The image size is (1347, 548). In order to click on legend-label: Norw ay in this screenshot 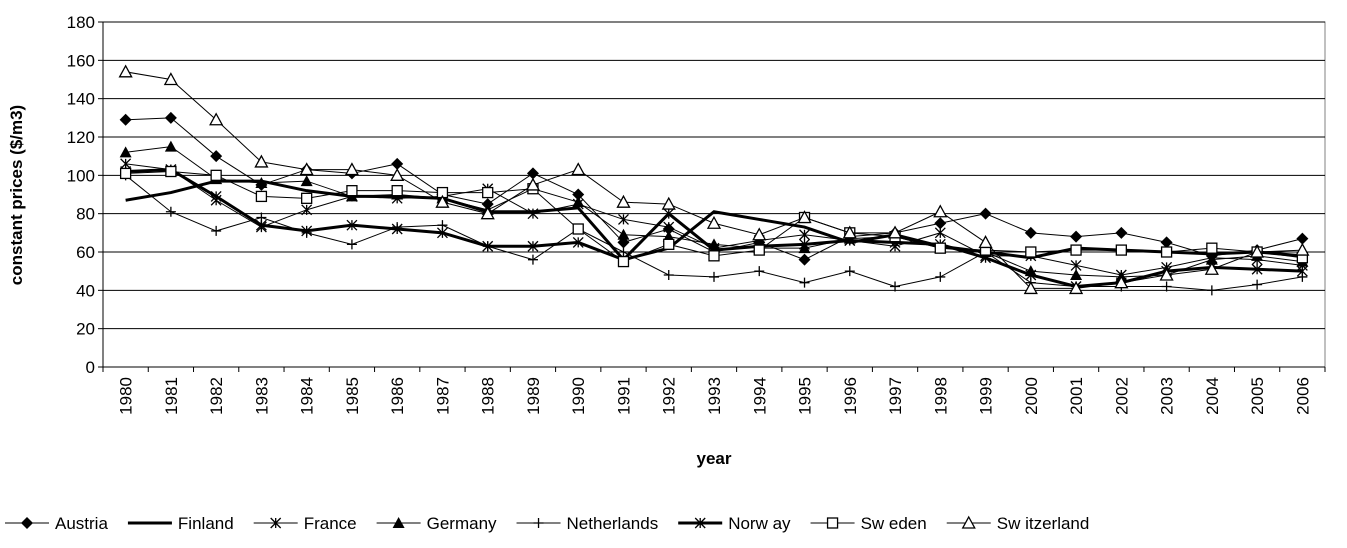, I will do `click(759, 523)`.